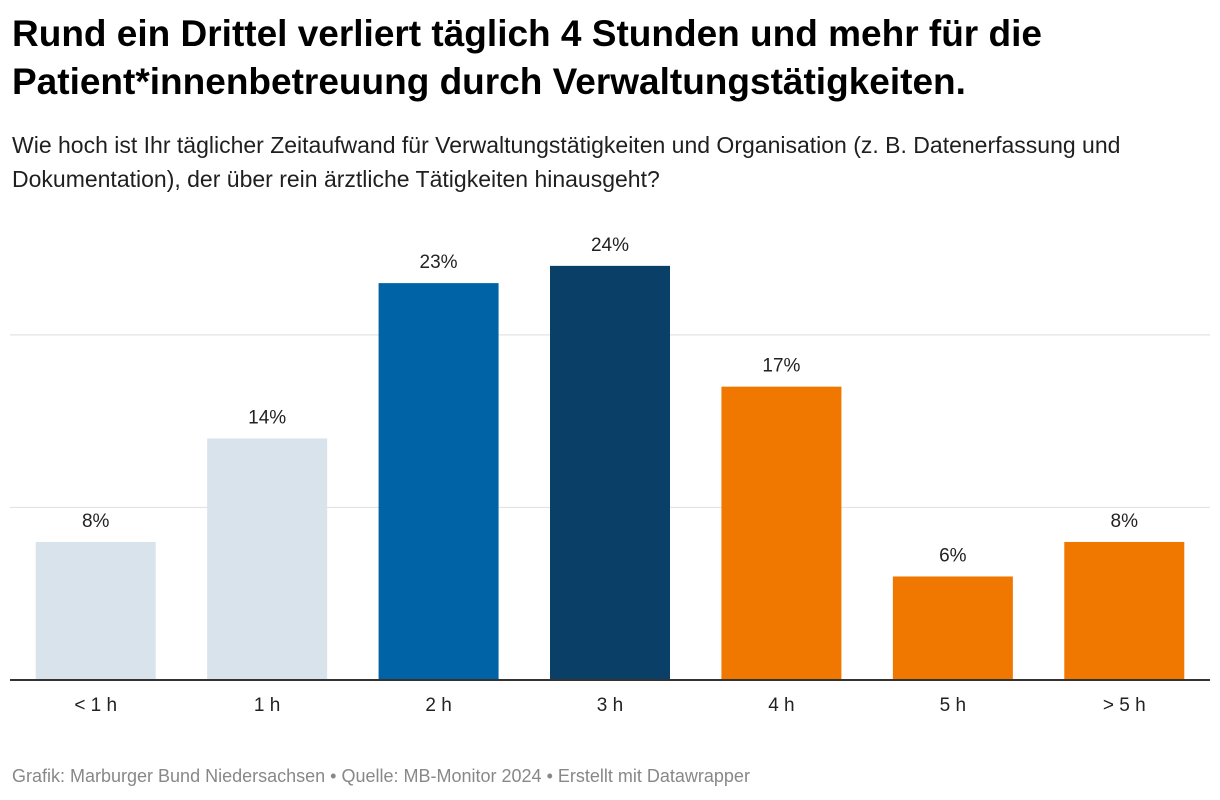  I want to click on x-tick-label: 1 h, so click(267, 705).